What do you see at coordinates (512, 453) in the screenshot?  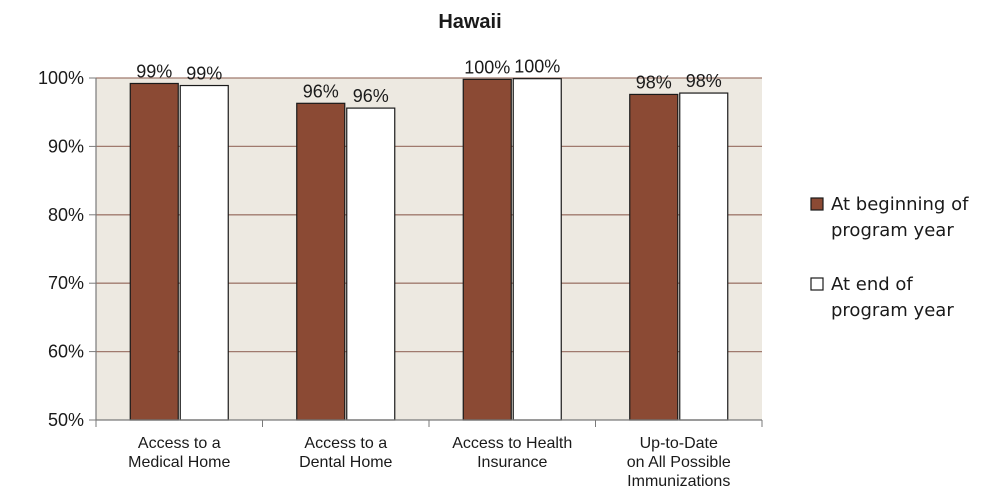 I see `x-category-label: Access to Health Insurance` at bounding box center [512, 453].